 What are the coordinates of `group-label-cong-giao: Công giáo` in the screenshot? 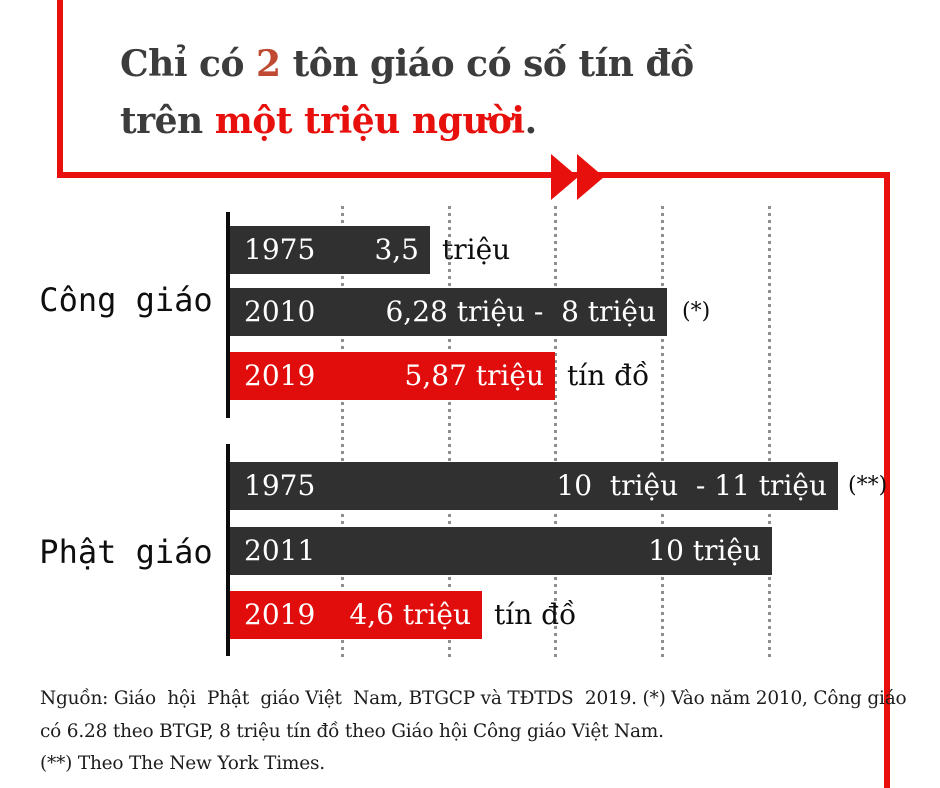 It's located at (126, 300).